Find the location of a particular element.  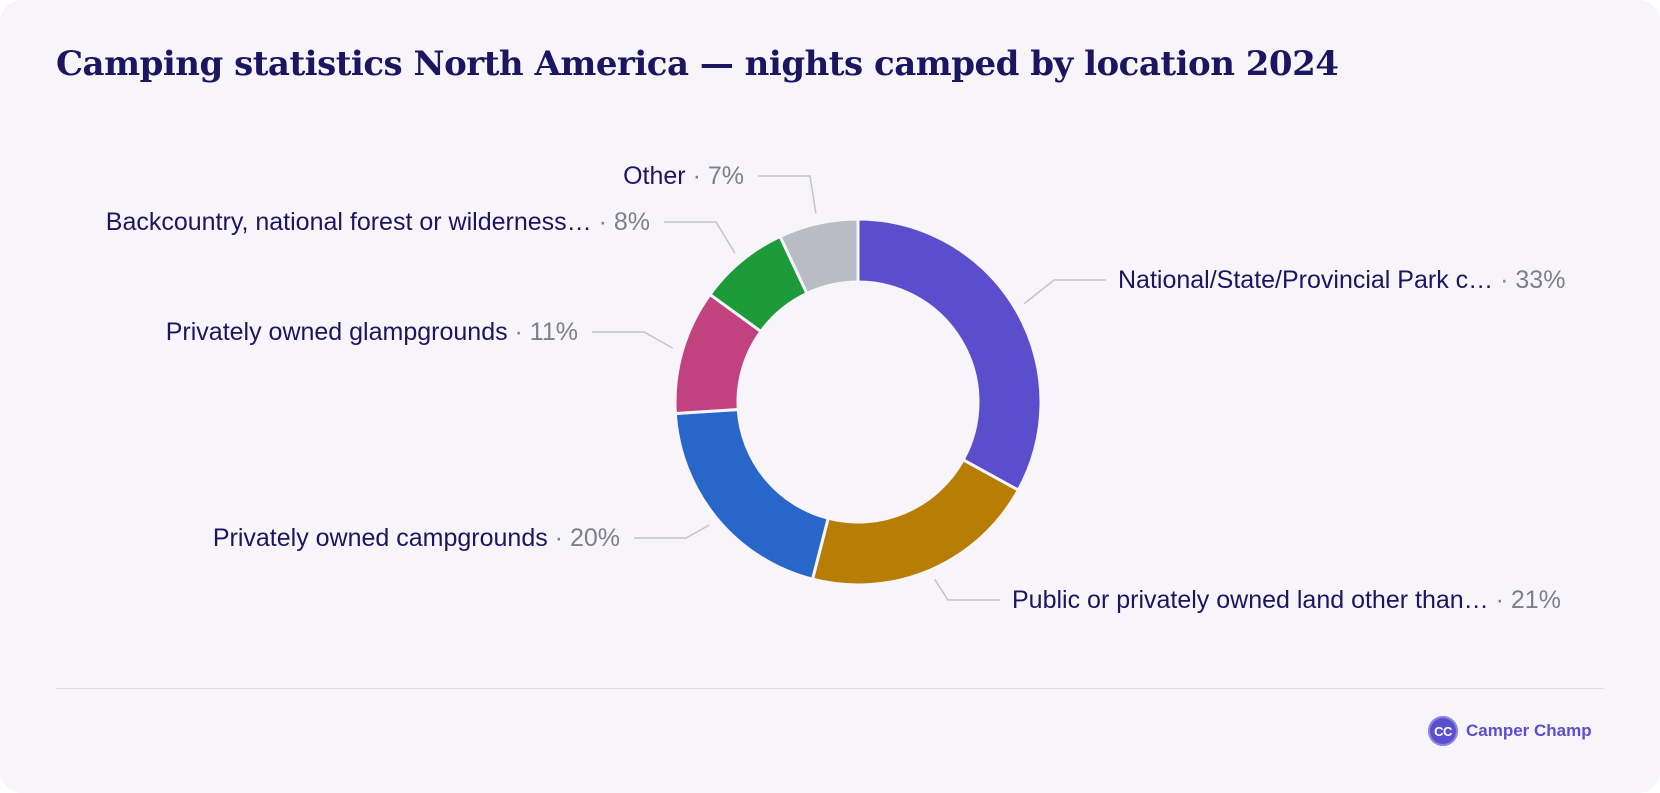

slice-label-value-3: · 11% is located at coordinates (543, 332).